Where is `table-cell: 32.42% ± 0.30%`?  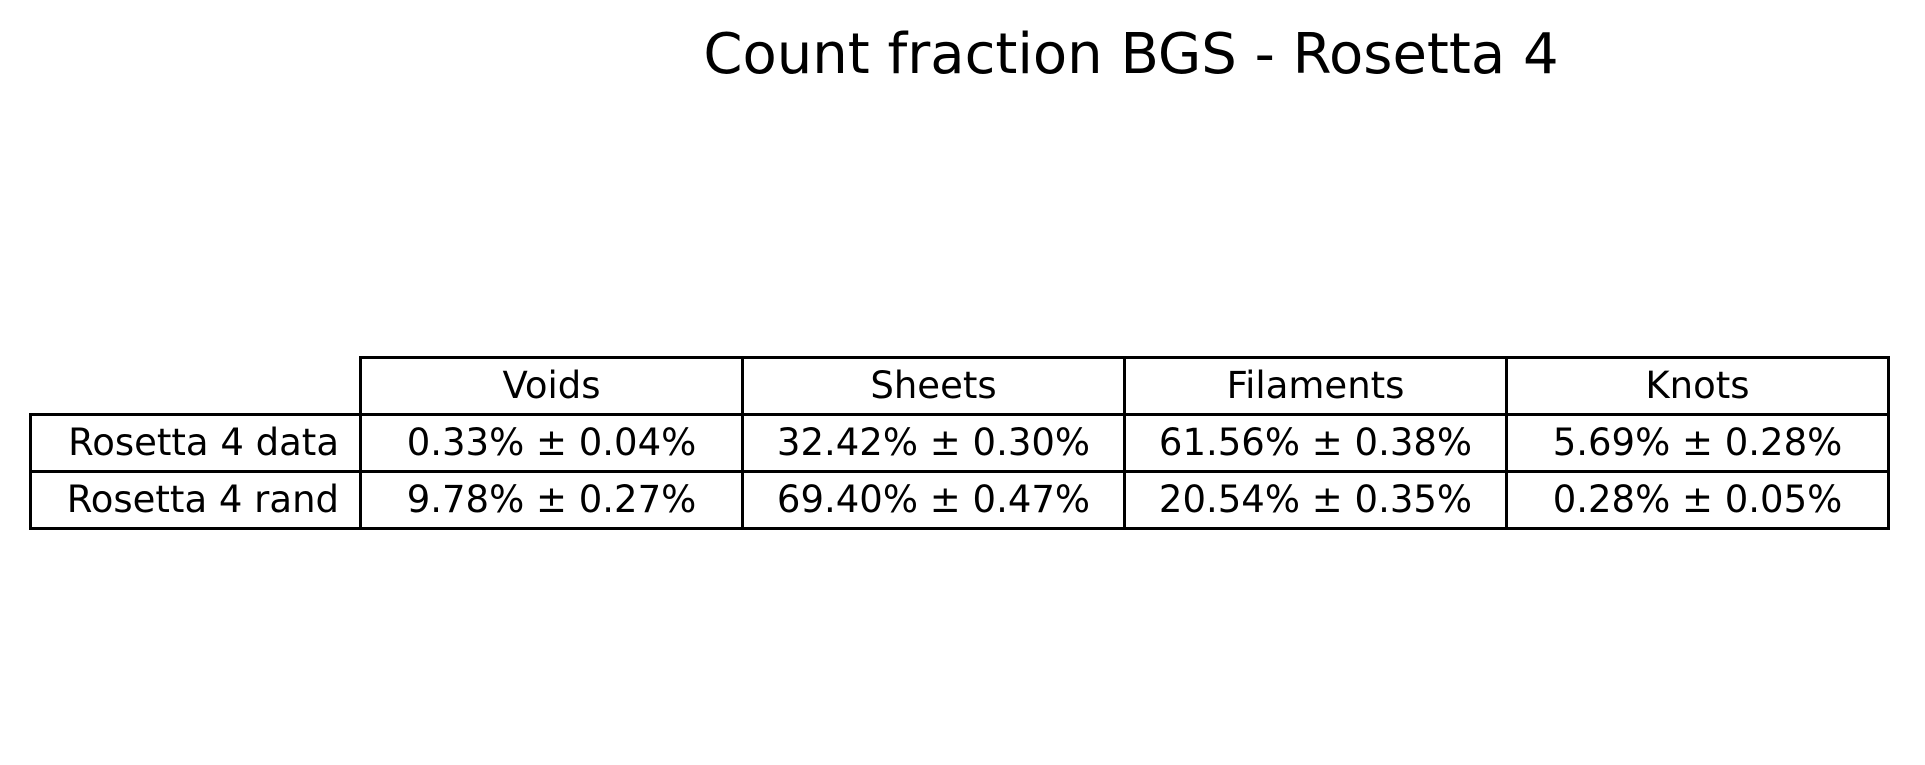
table-cell: 32.42% ± 0.30% is located at coordinates (933, 443).